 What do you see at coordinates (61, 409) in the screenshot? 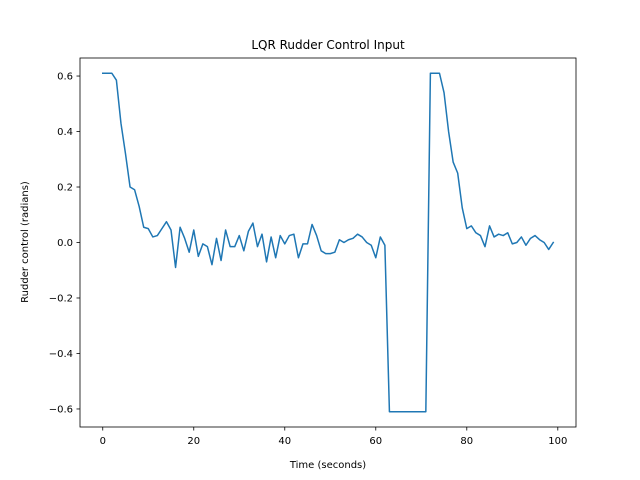
I see `y-tick-label: −0.6` at bounding box center [61, 409].